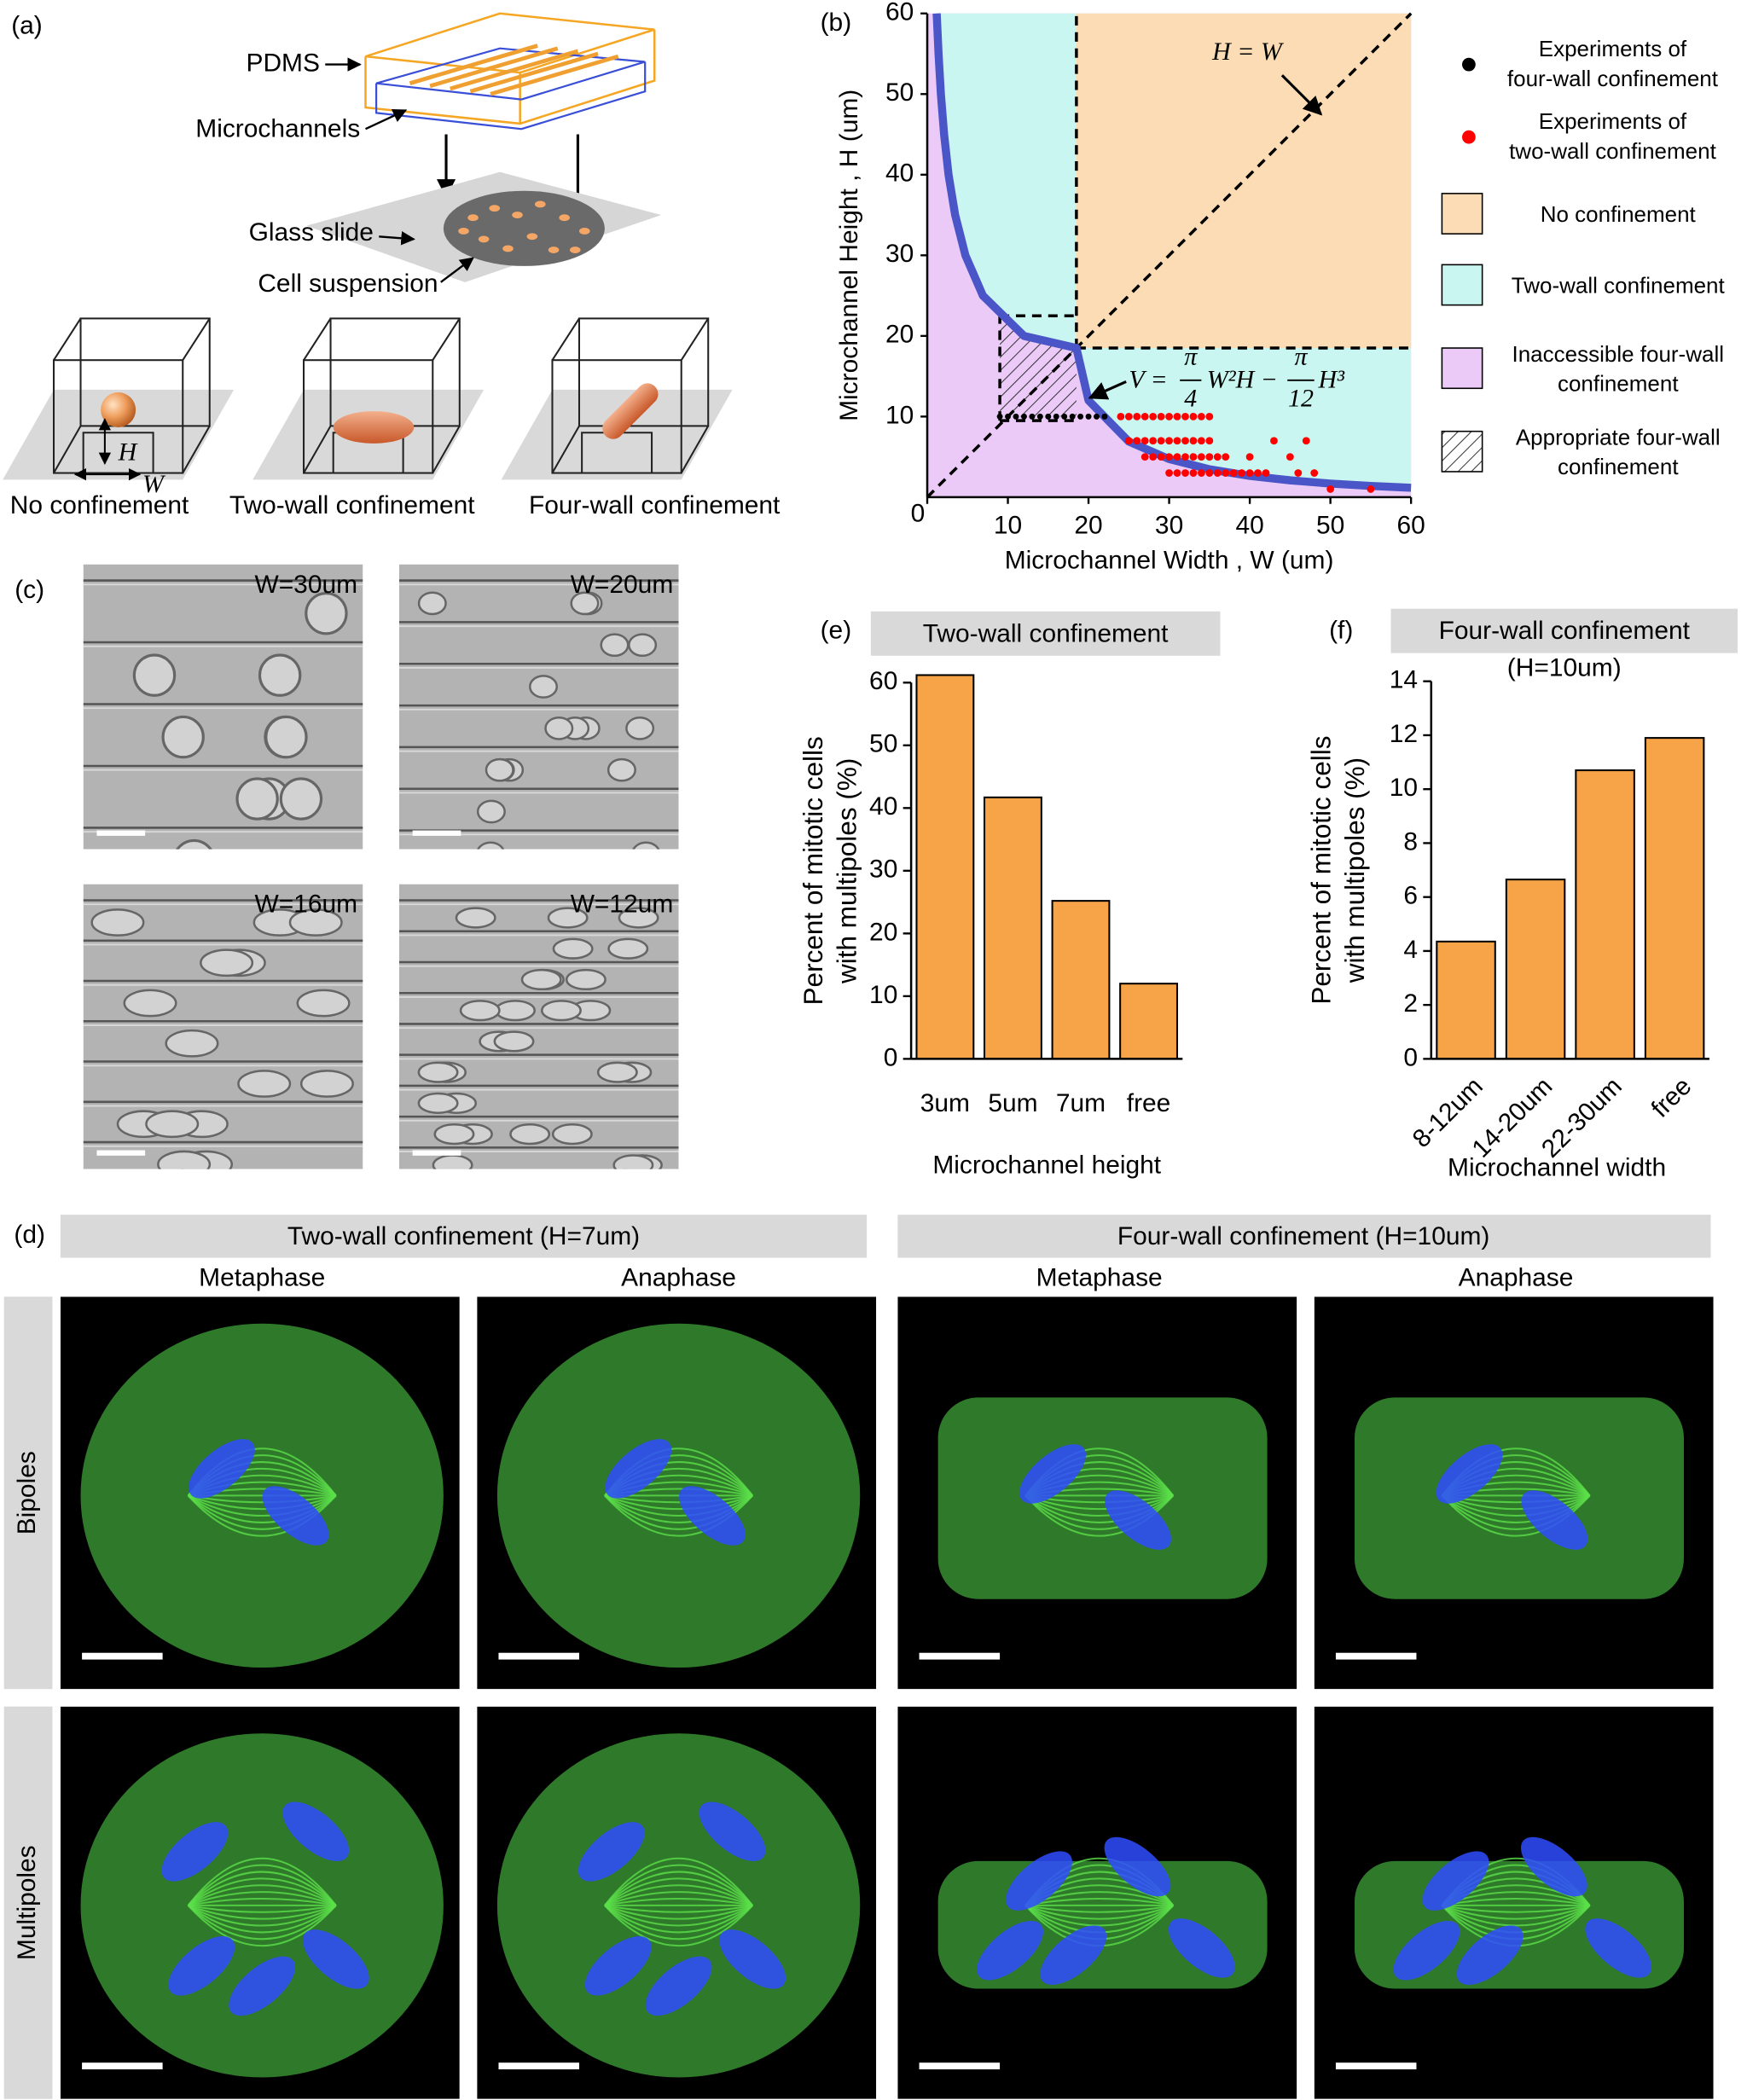 The width and height of the screenshot is (1747, 2100). I want to click on phase-label: Metaphase, so click(262, 1278).